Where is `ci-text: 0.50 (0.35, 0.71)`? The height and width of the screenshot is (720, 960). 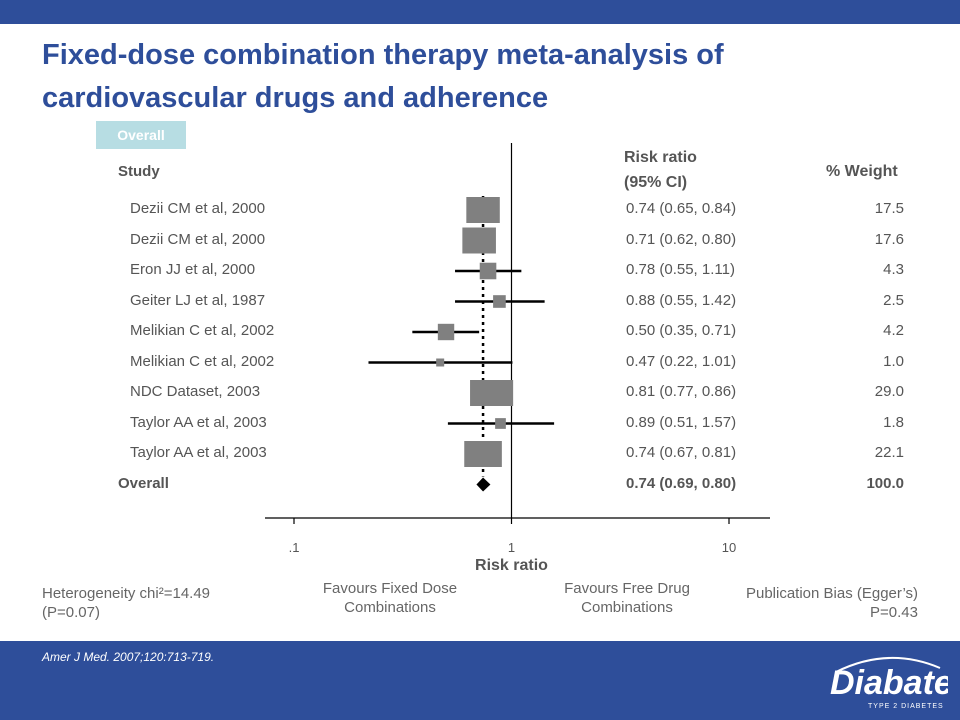
ci-text: 0.50 (0.35, 0.71) is located at coordinates (681, 330).